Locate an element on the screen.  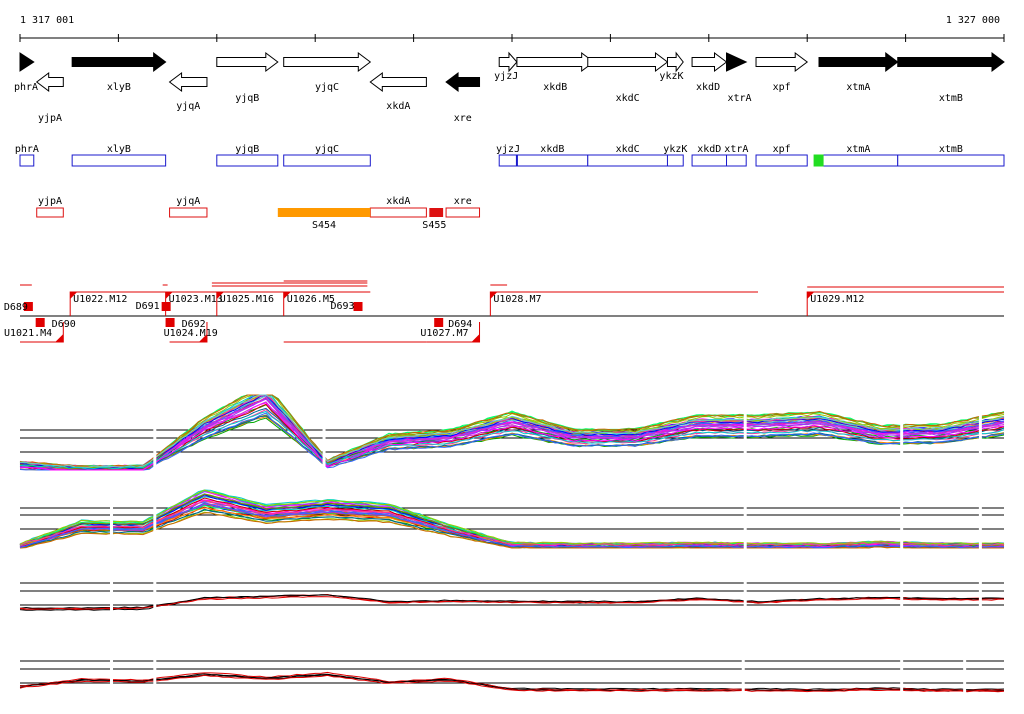
profile-panel-minus-strand-conditions is located at coordinates (512, 519).